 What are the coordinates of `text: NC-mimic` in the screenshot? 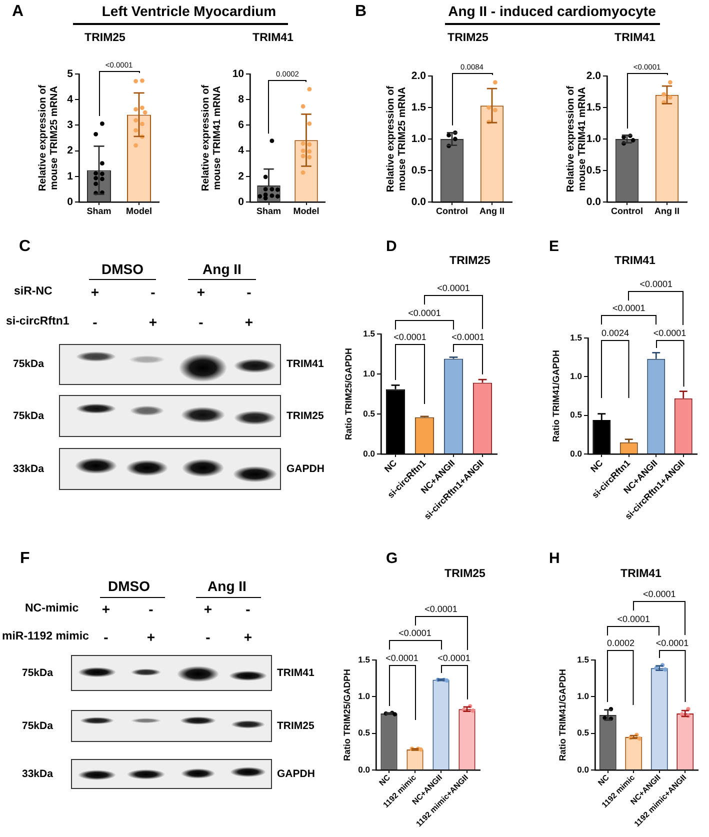 It's located at (52, 608).